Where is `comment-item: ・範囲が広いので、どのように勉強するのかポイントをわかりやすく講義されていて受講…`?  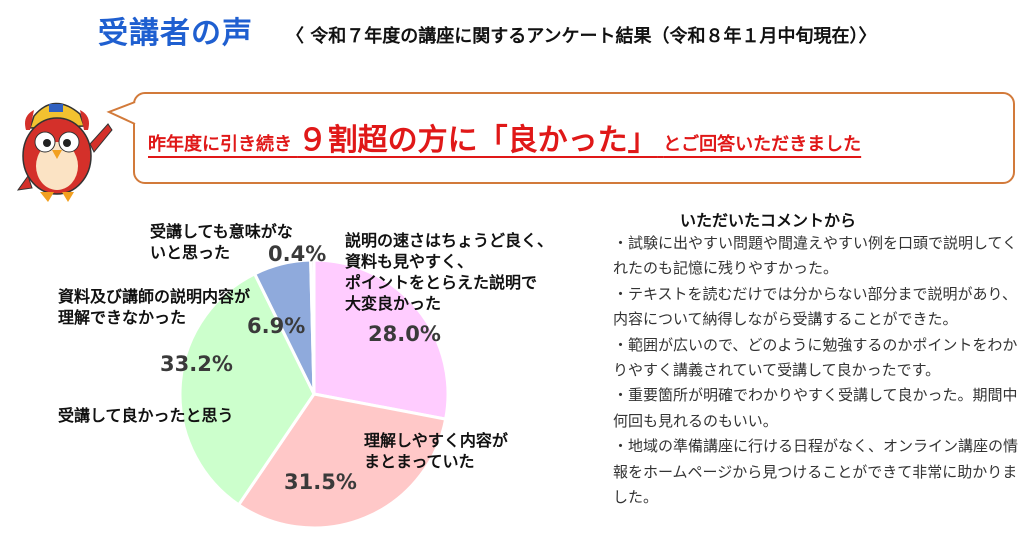 comment-item: ・範囲が広いので、どのように勉強するのかポイントをわかりやすく講義されていて受講… is located at coordinates (815, 357).